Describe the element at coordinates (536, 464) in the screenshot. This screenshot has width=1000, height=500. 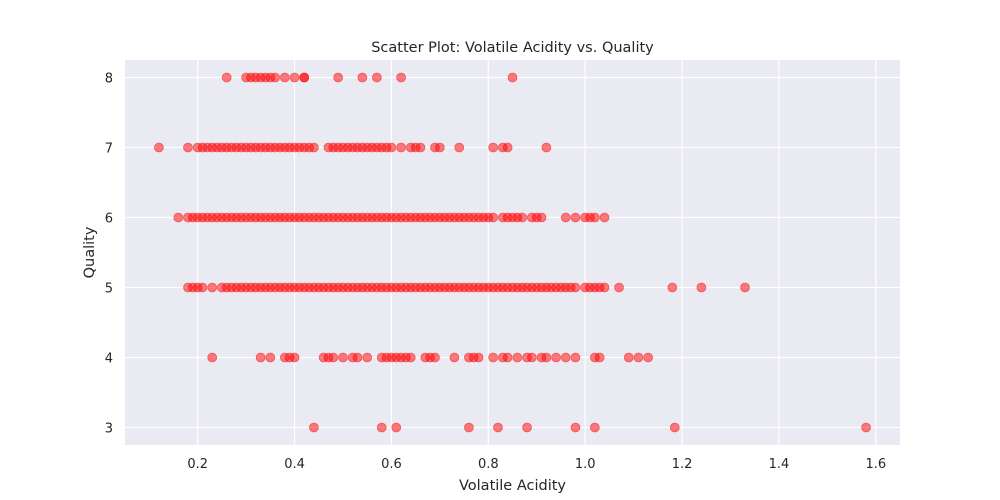
I see `x-axis-ticks: 0.2 0.4 0.6 0.8 1.0 1.2 1.4 1.6` at that location.